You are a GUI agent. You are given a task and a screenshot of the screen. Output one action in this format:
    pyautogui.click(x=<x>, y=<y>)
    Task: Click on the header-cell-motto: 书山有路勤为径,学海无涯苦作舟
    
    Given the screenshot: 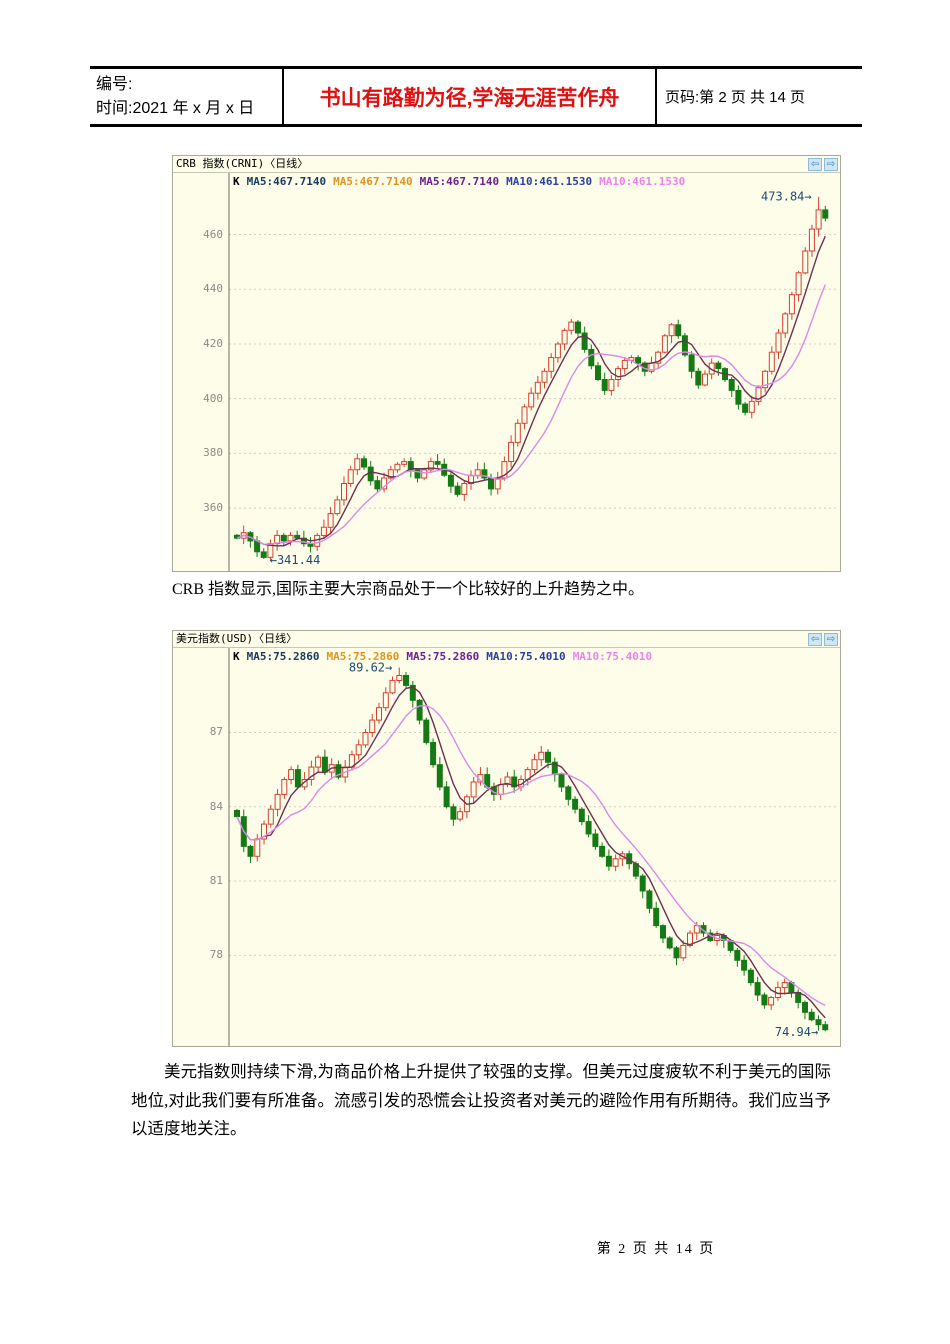 What is the action you would take?
    pyautogui.click(x=468, y=96)
    